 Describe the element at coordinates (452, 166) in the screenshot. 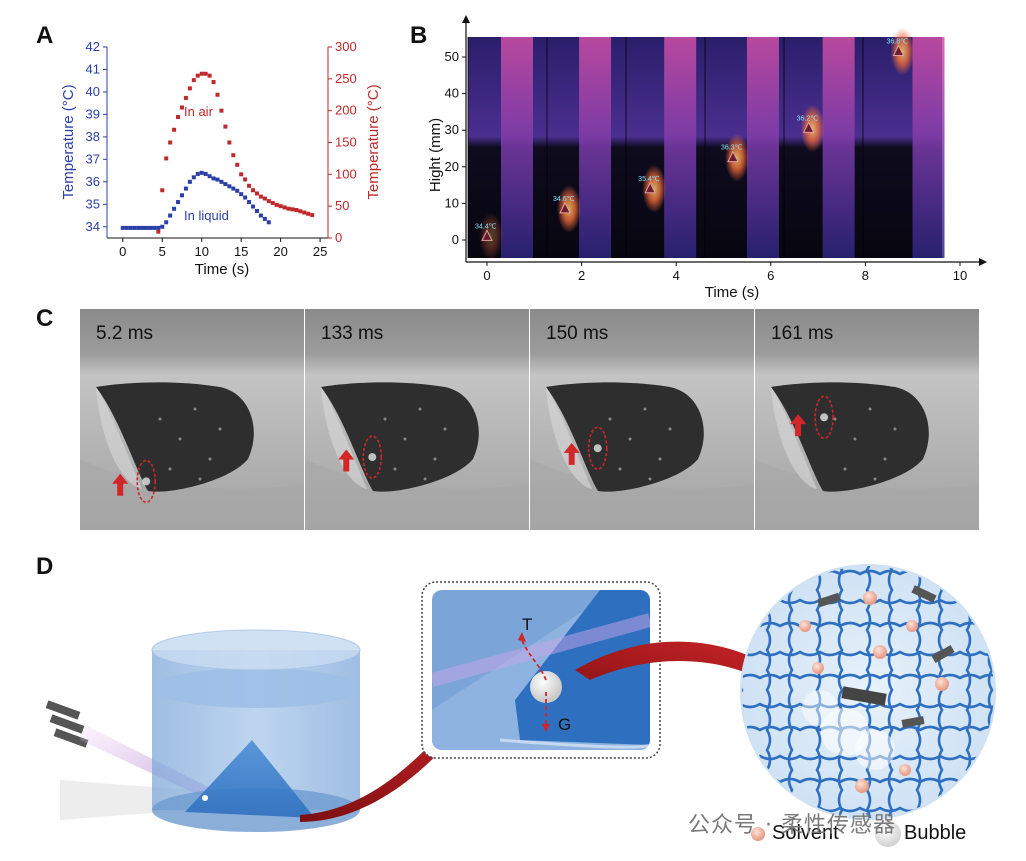

I see `chart-b-ytick-label: 20` at that location.